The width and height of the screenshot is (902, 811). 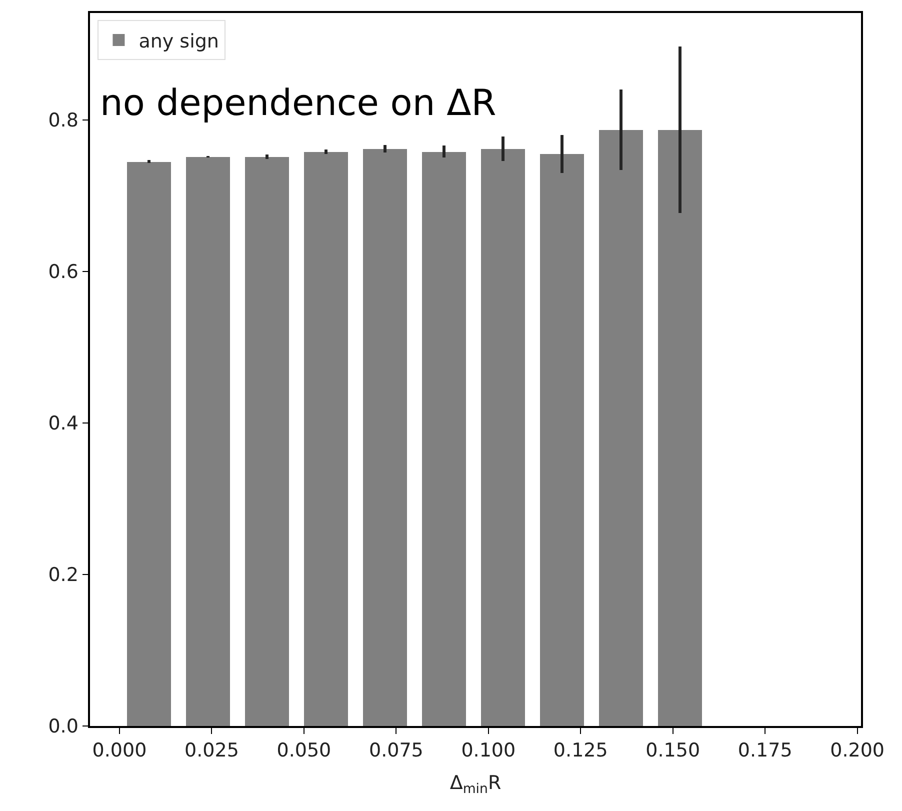 What do you see at coordinates (63, 575) in the screenshot?
I see `y-tick-label: 0.2` at bounding box center [63, 575].